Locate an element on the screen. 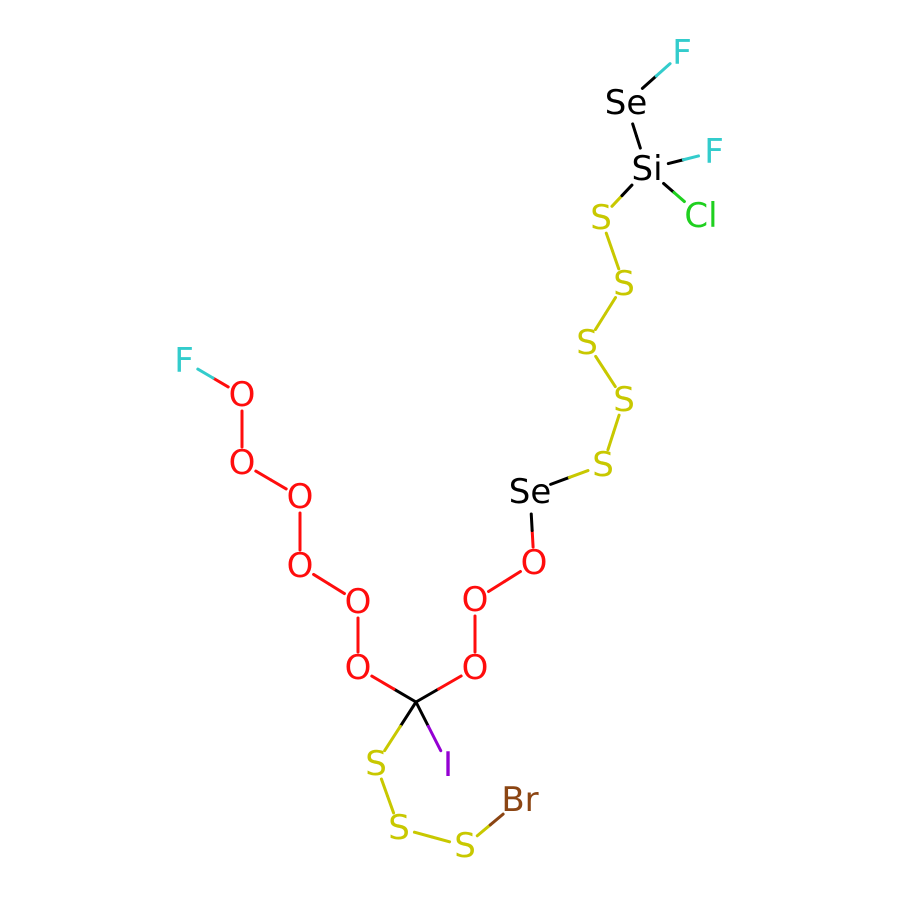  bond-Si1-F2 is located at coordinates (683, 160).